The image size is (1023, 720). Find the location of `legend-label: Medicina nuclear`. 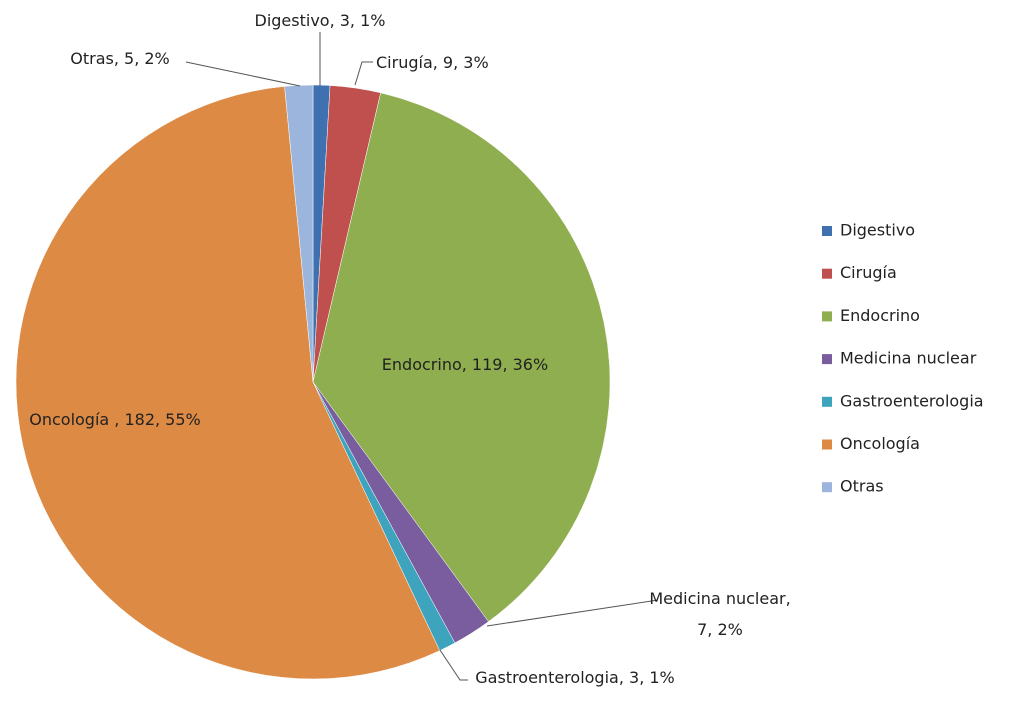

legend-label: Medicina nuclear is located at coordinates (908, 358).